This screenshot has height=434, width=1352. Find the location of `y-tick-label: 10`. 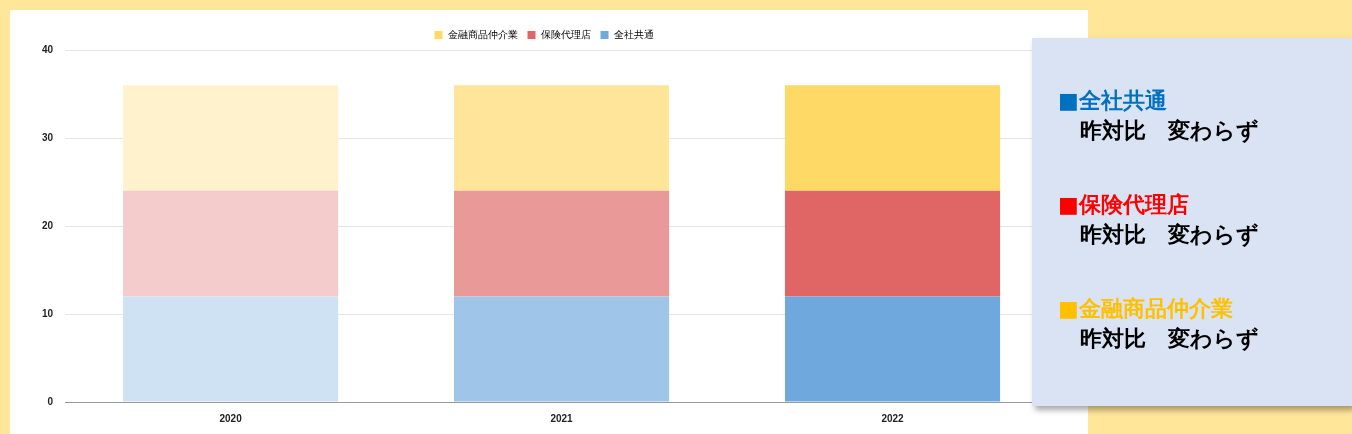

y-tick-label: 10 is located at coordinates (48, 313).